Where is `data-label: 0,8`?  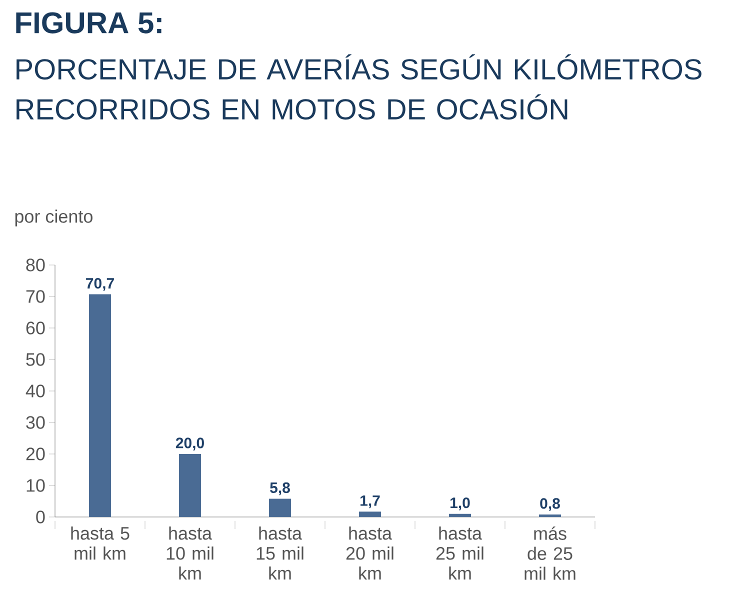
data-label: 0,8 is located at coordinates (550, 504).